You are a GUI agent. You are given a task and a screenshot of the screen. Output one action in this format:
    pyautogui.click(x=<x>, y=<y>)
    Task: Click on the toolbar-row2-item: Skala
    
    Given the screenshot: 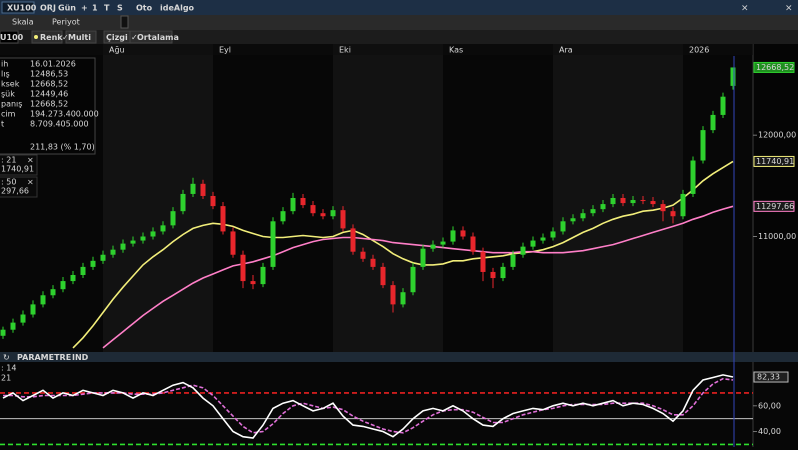 What is the action you would take?
    pyautogui.click(x=23, y=22)
    